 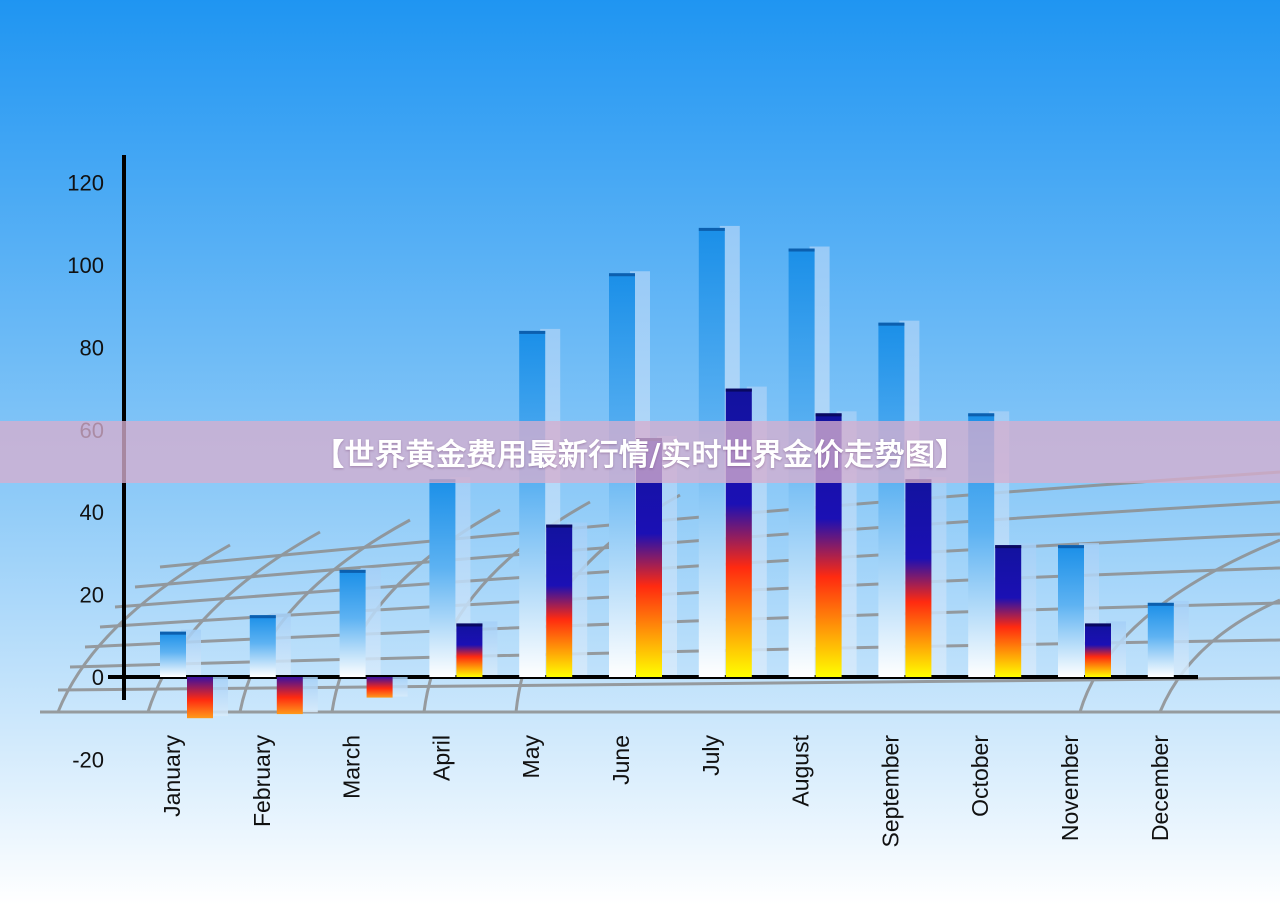 I want to click on x-tick-label: December, so click(x=1160, y=788).